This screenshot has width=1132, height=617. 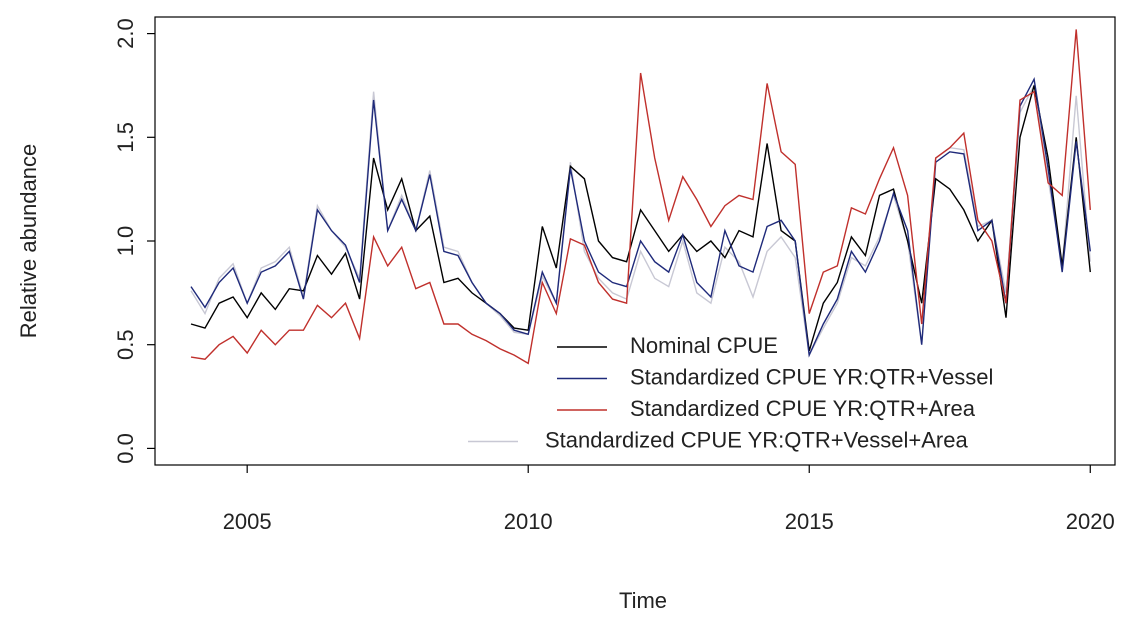 What do you see at coordinates (125, 33) in the screenshot?
I see `y-tick-label: 2.0` at bounding box center [125, 33].